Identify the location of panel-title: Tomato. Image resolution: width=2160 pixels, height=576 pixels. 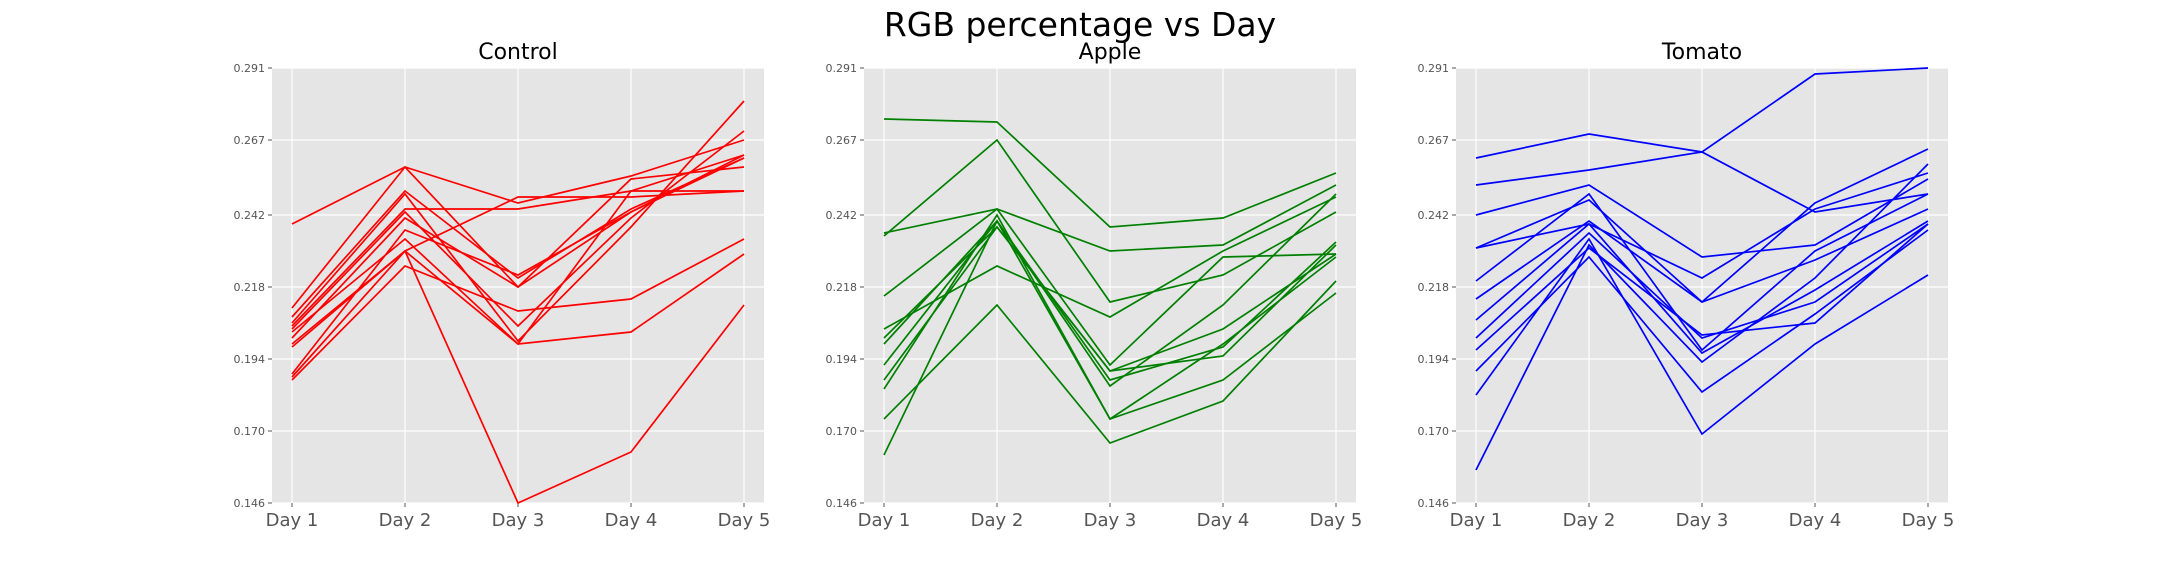
(1701, 52).